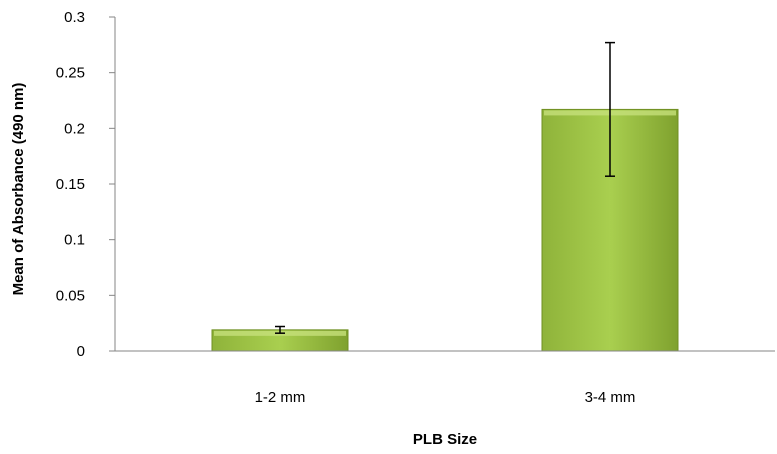  Describe the element at coordinates (70, 73) in the screenshot. I see `y-tick-label: 0.25` at that location.